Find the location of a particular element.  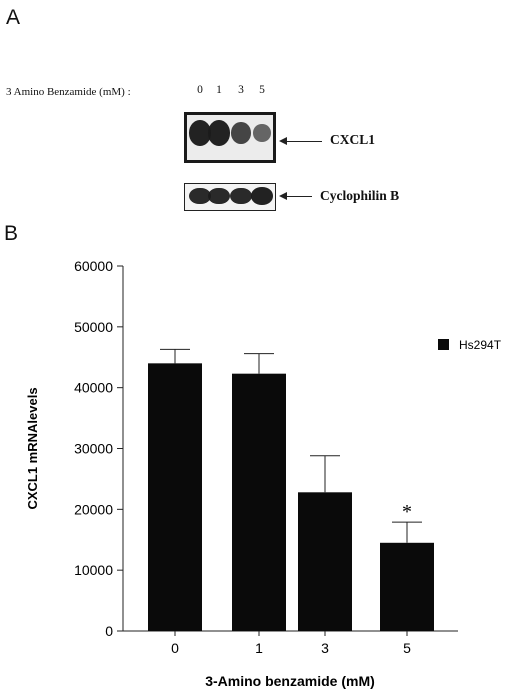

y-tick-label: 60000 is located at coordinates (93, 266).